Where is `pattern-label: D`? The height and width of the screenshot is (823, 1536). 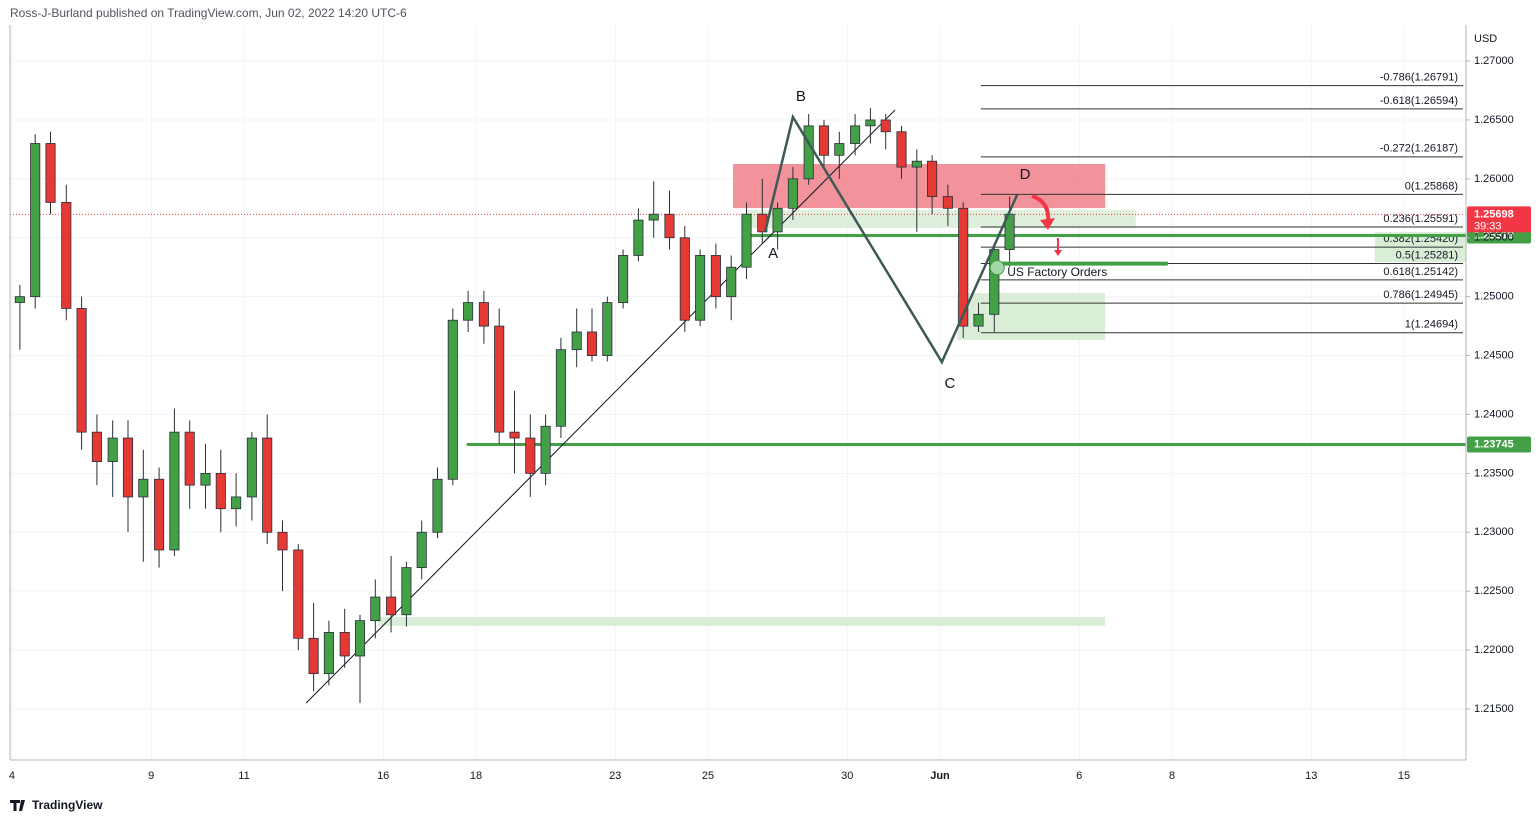 pattern-label: D is located at coordinates (1025, 174).